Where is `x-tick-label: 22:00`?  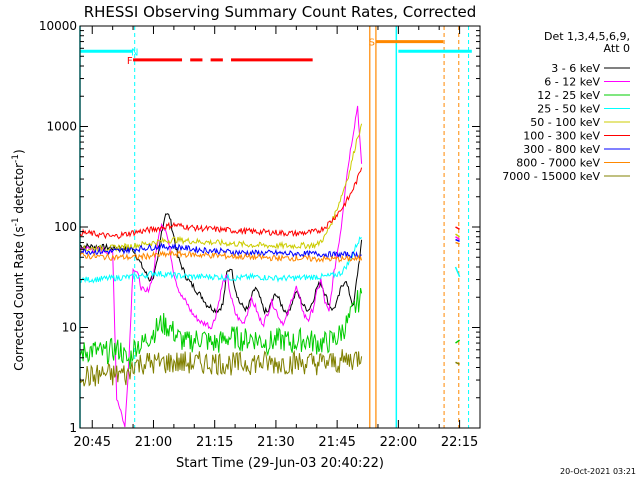
x-tick-label: 22:00 is located at coordinates (398, 442).